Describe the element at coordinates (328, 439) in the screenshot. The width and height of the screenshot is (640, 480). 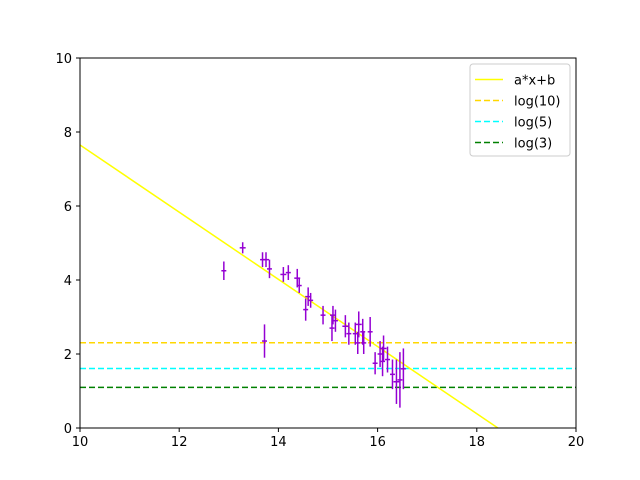
I see `x-axis: 10 12 14 16 18 20` at that location.